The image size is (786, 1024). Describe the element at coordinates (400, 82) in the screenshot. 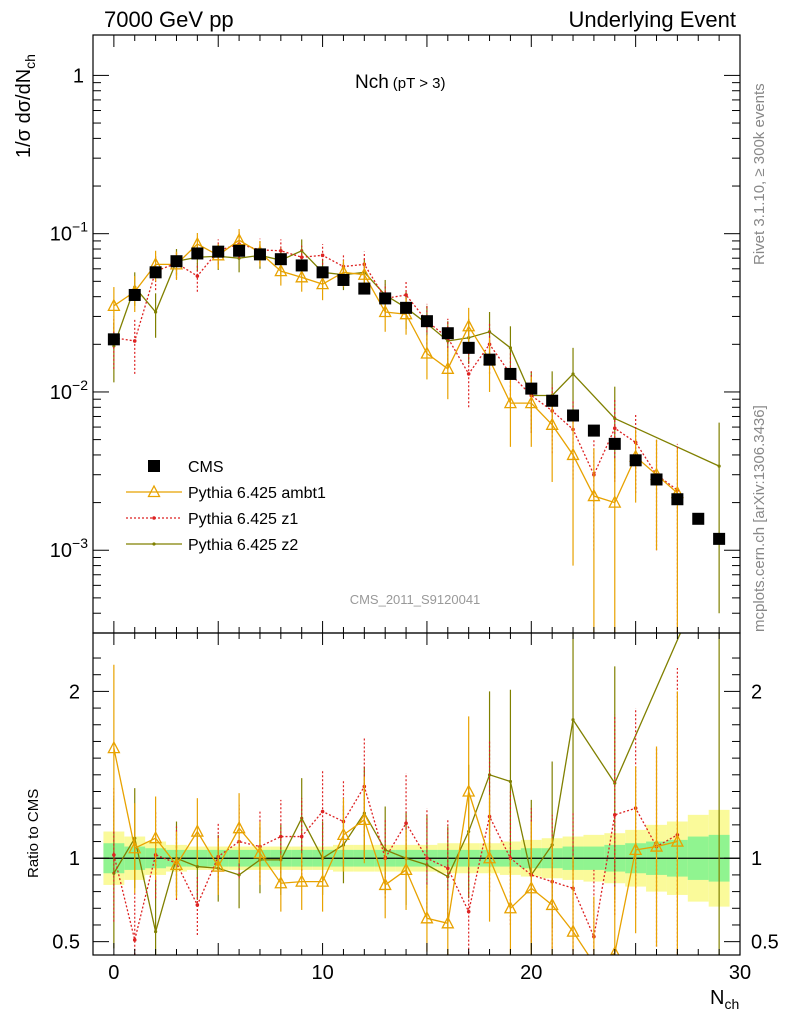

I see `plot-title: Nch (pT > 3)` at that location.